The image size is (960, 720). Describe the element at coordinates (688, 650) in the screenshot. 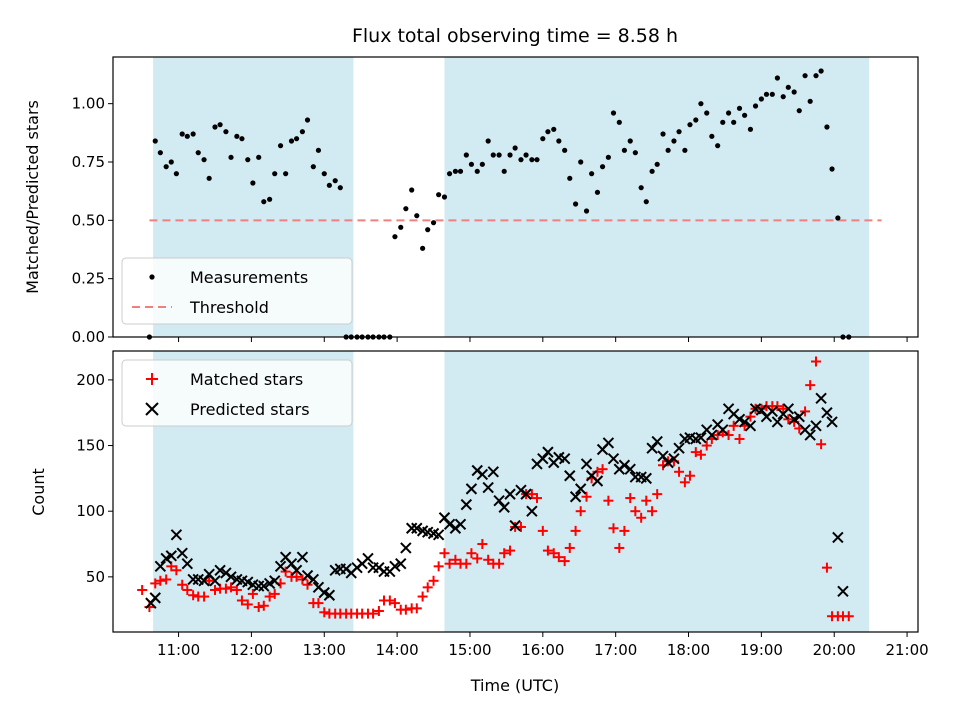

I see `x-tick-label: 18:00` at that location.